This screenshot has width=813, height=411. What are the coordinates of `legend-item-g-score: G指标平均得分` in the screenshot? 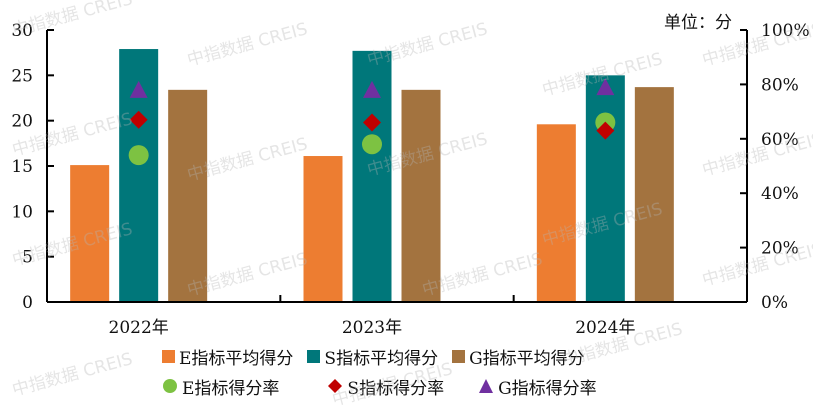 It's located at (518, 356).